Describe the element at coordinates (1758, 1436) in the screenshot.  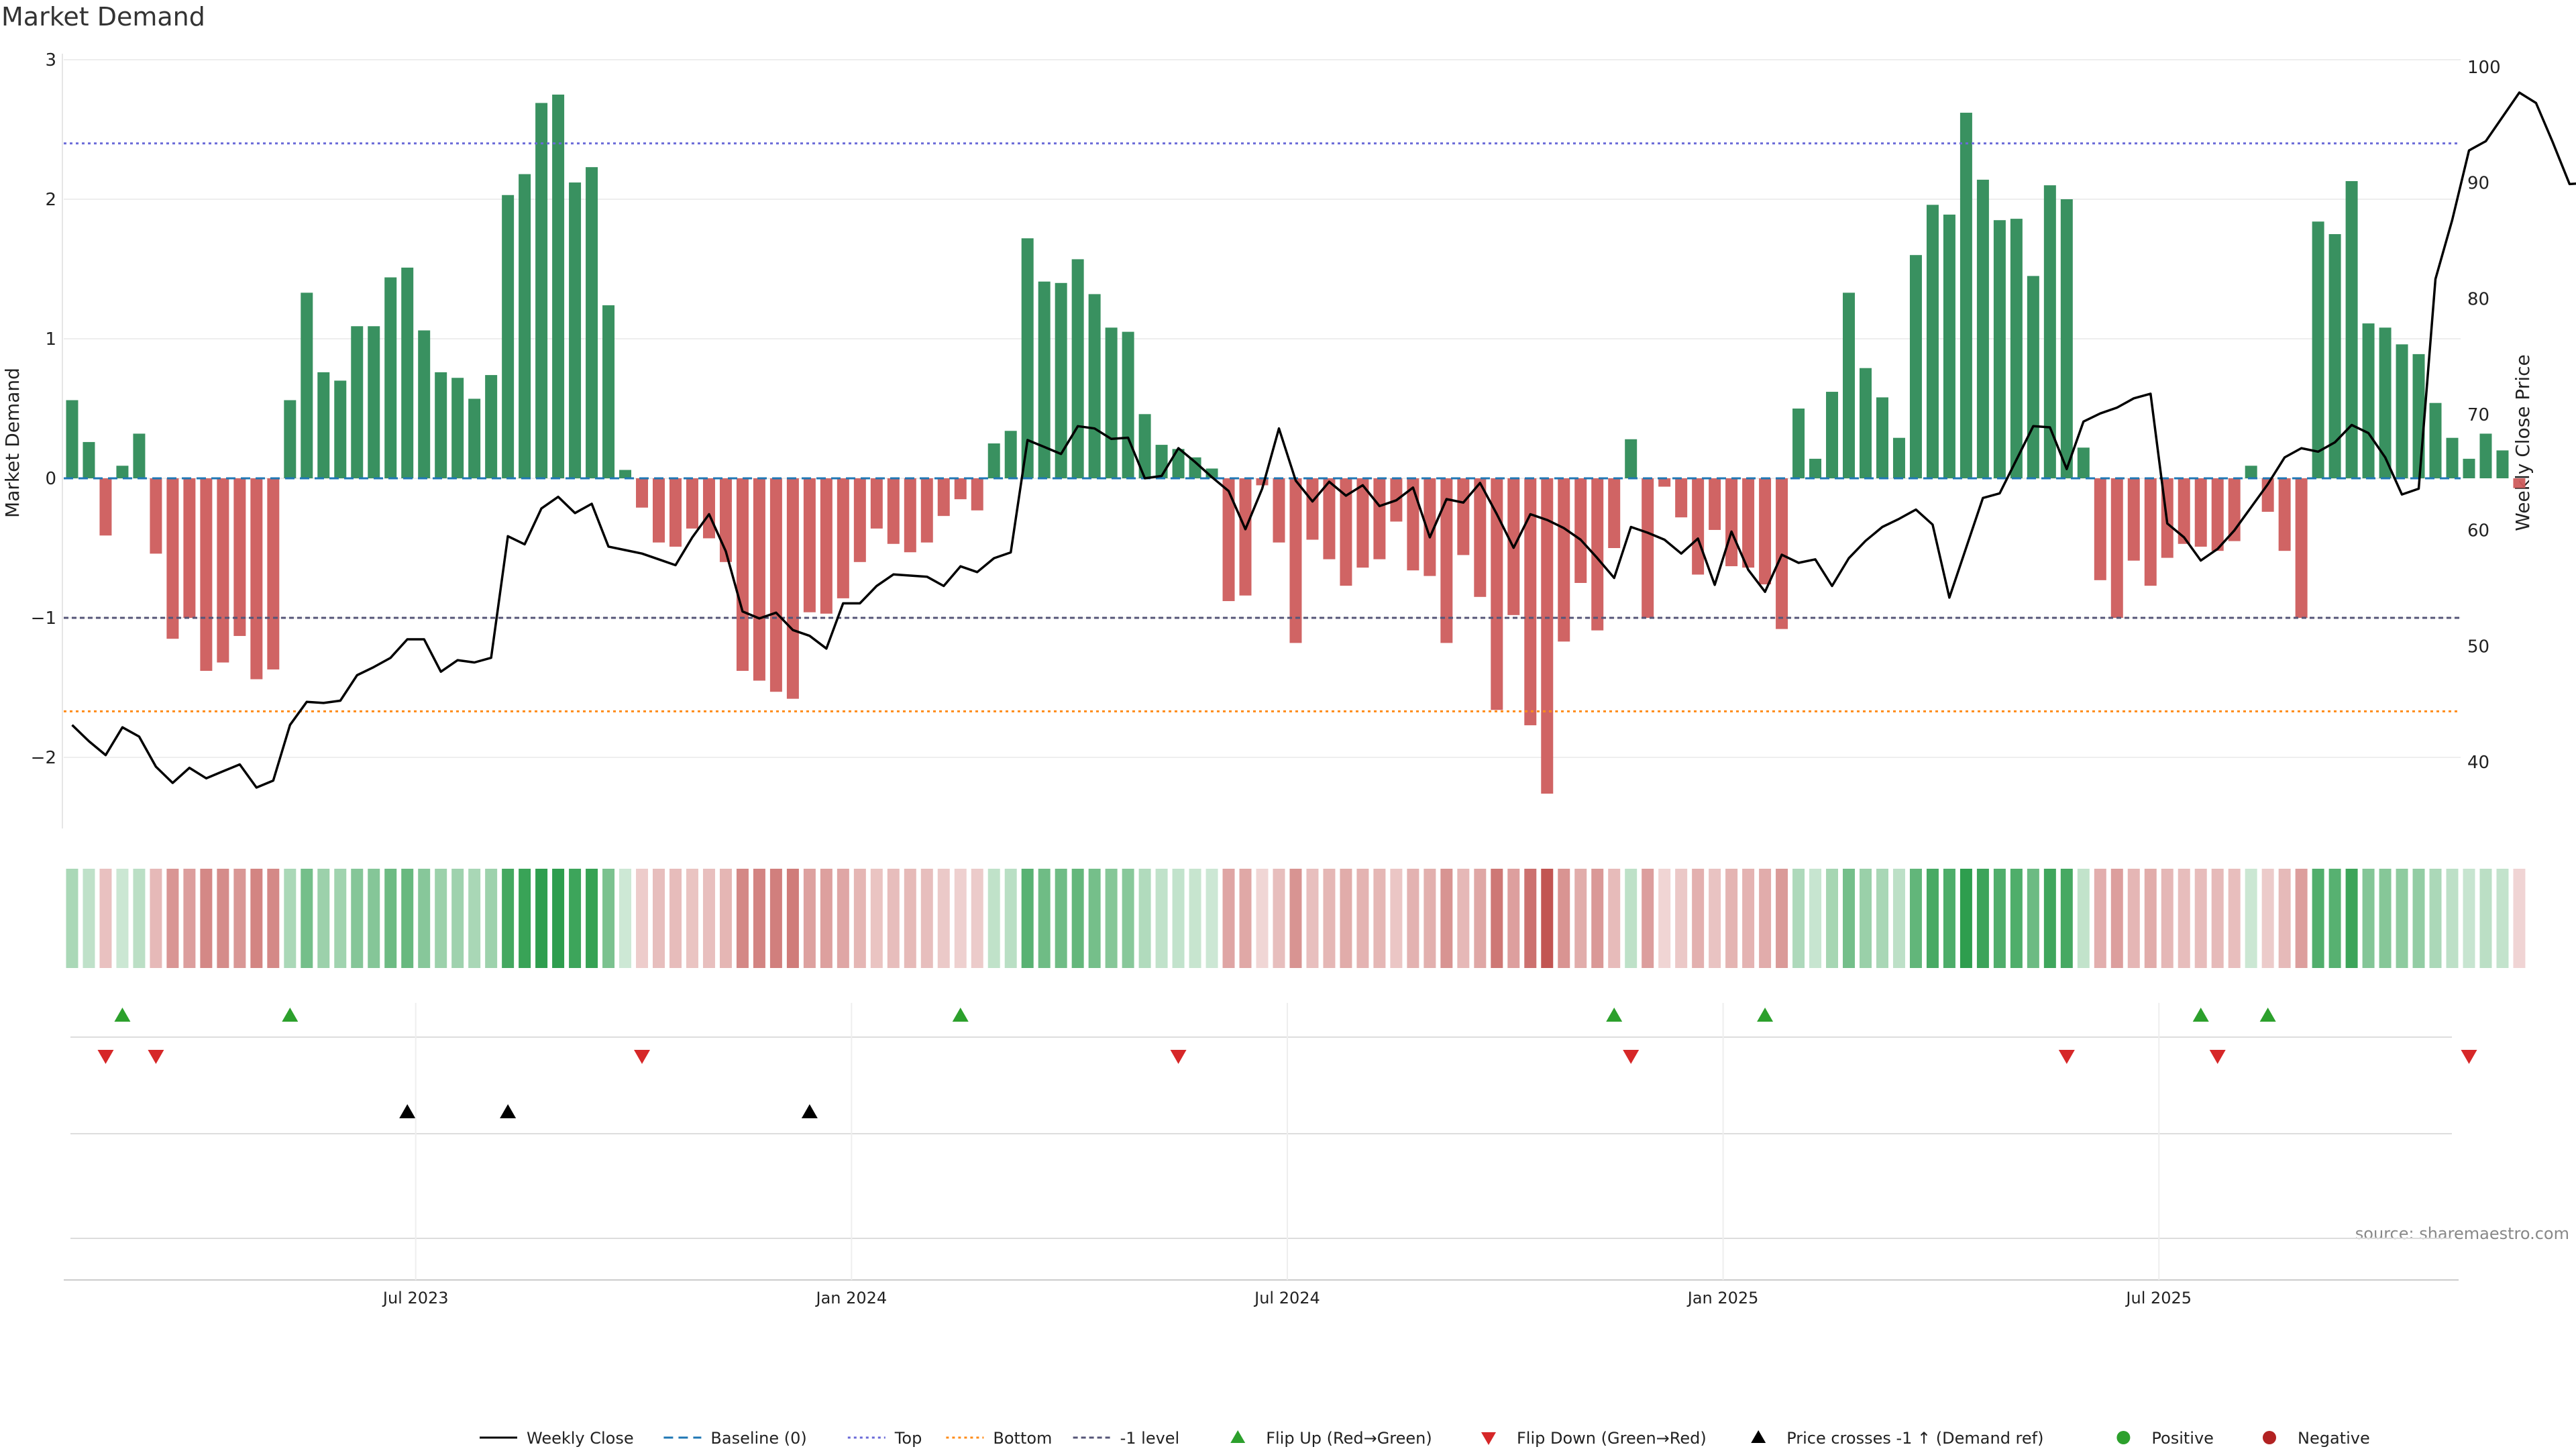
I see `legend-triangle-icon` at that location.